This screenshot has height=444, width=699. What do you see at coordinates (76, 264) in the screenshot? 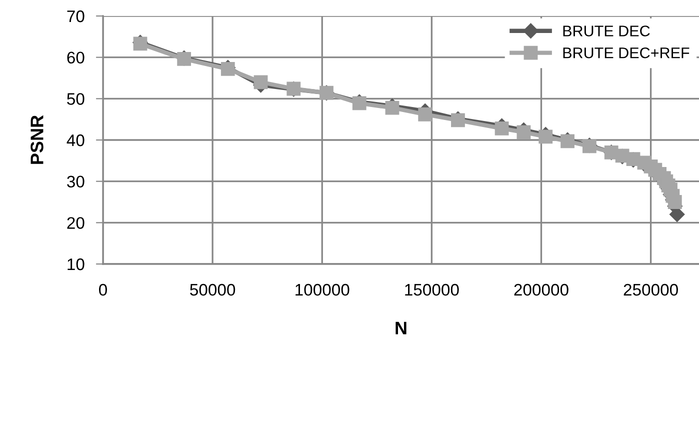
I see `y-tick-label: 10` at bounding box center [76, 264].